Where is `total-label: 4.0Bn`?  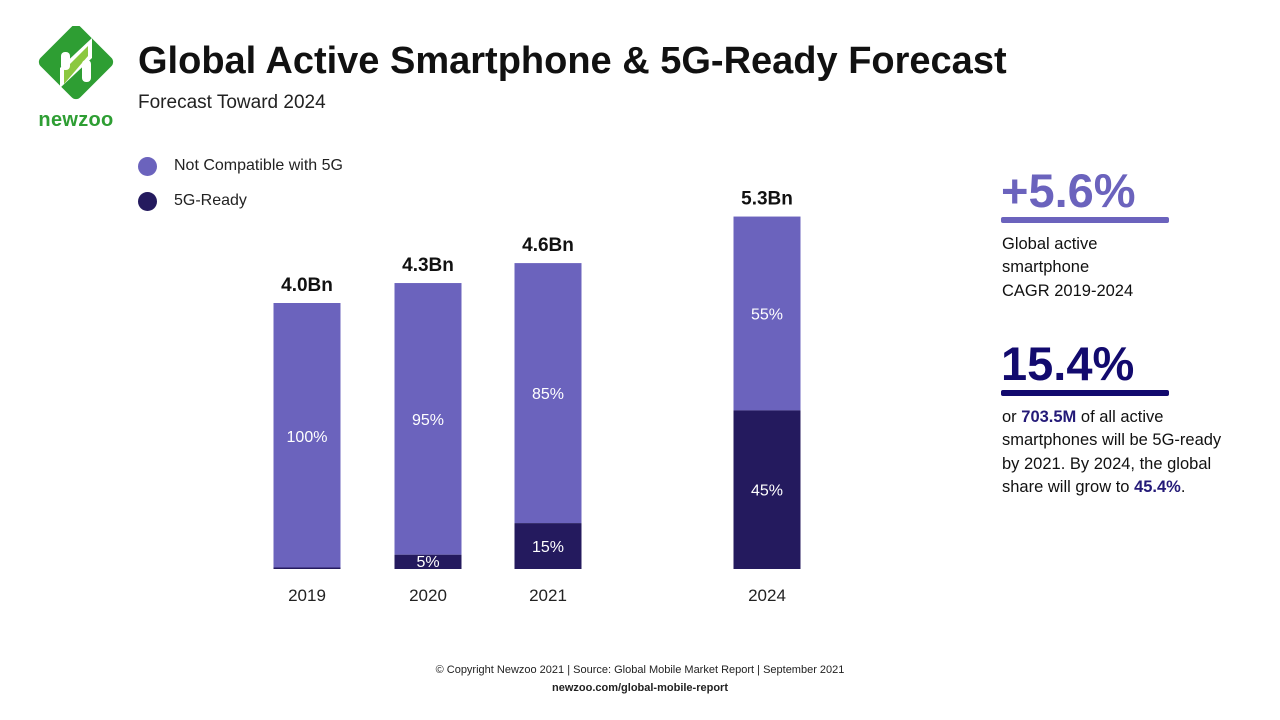 total-label: 4.0Bn is located at coordinates (307, 285).